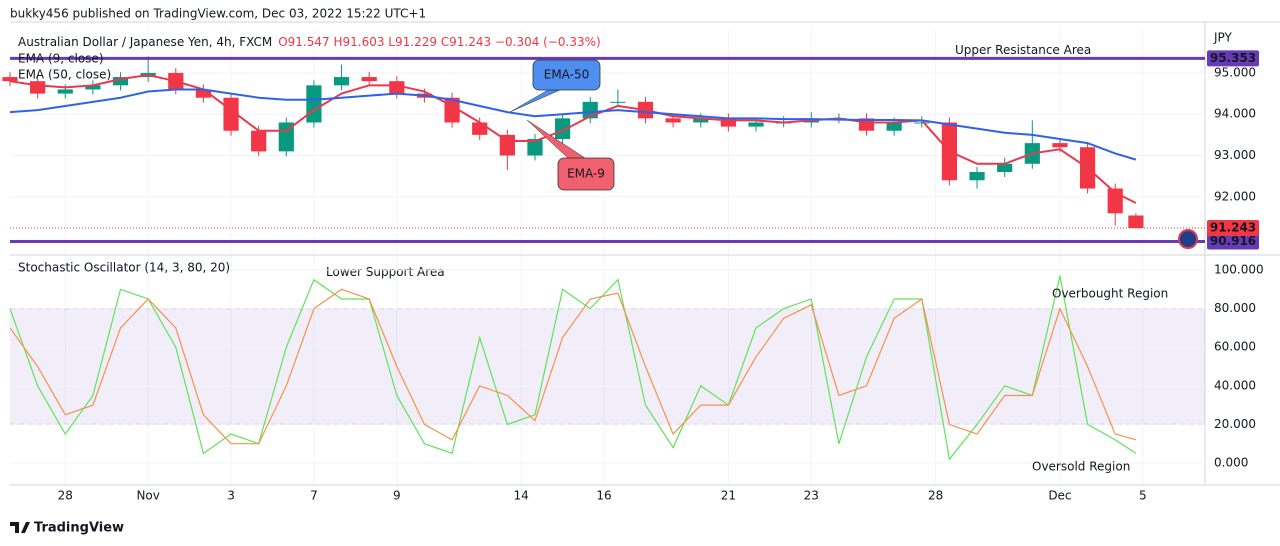 The width and height of the screenshot is (1280, 546). What do you see at coordinates (811, 496) in the screenshot?
I see `x-tick-label: 23` at bounding box center [811, 496].